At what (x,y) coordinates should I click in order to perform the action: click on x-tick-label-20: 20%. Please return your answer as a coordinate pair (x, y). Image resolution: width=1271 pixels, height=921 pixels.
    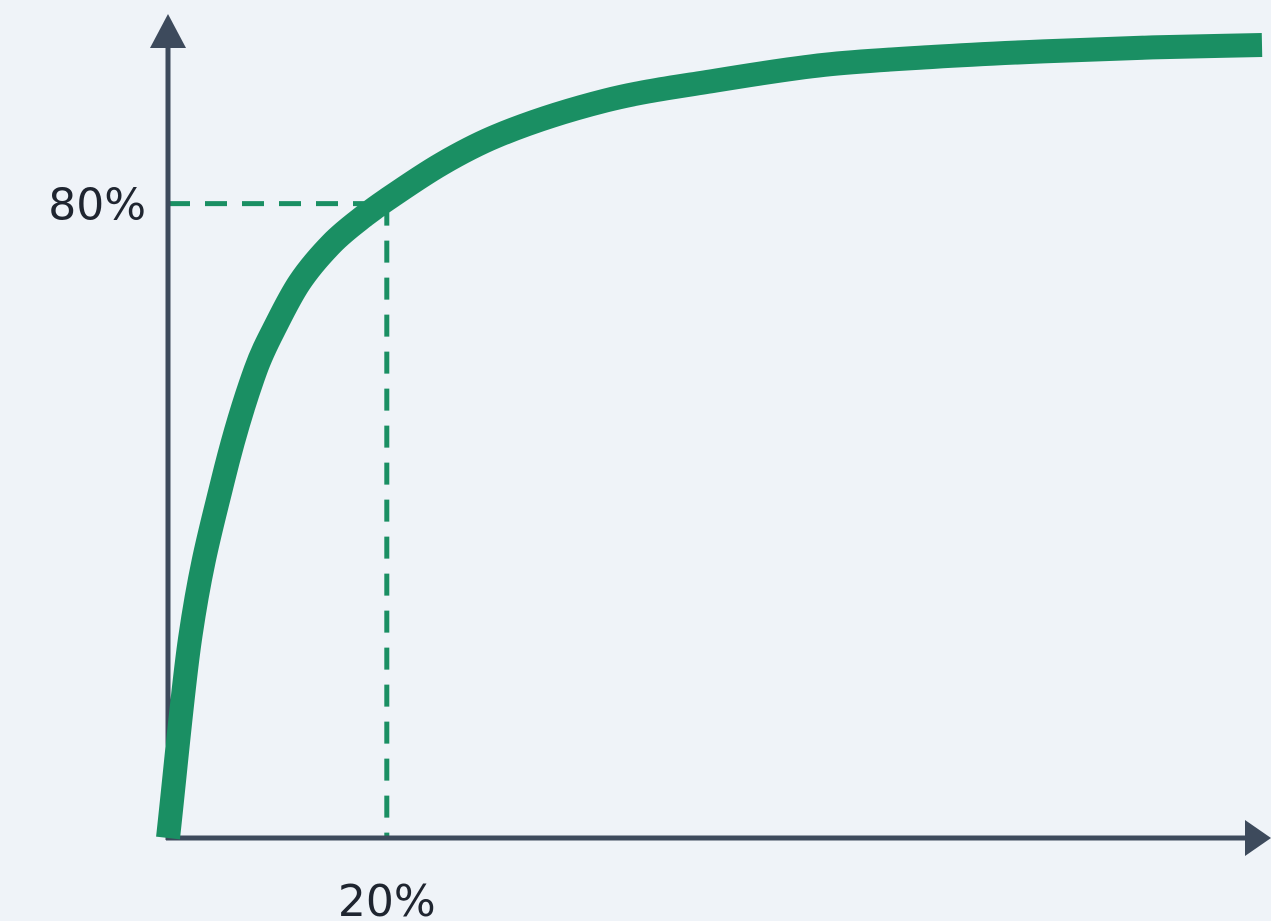
    Looking at the image, I should click on (387, 898).